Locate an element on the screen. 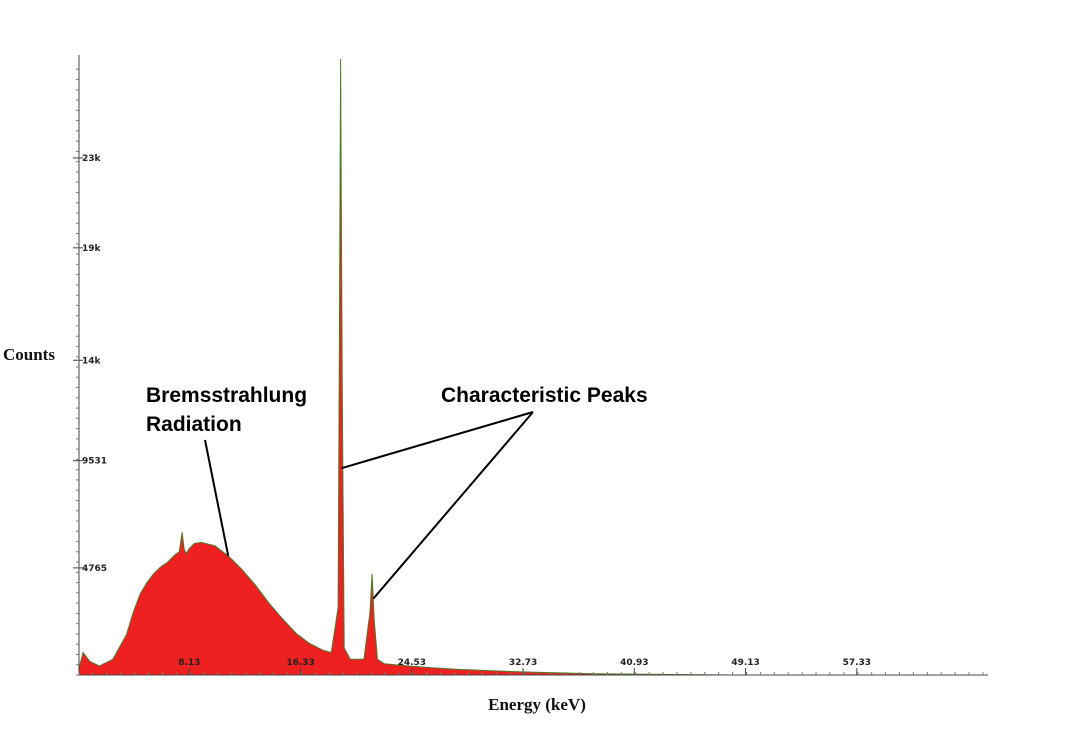 The height and width of the screenshot is (730, 1077). x-tick-label: 24.53 is located at coordinates (412, 663).